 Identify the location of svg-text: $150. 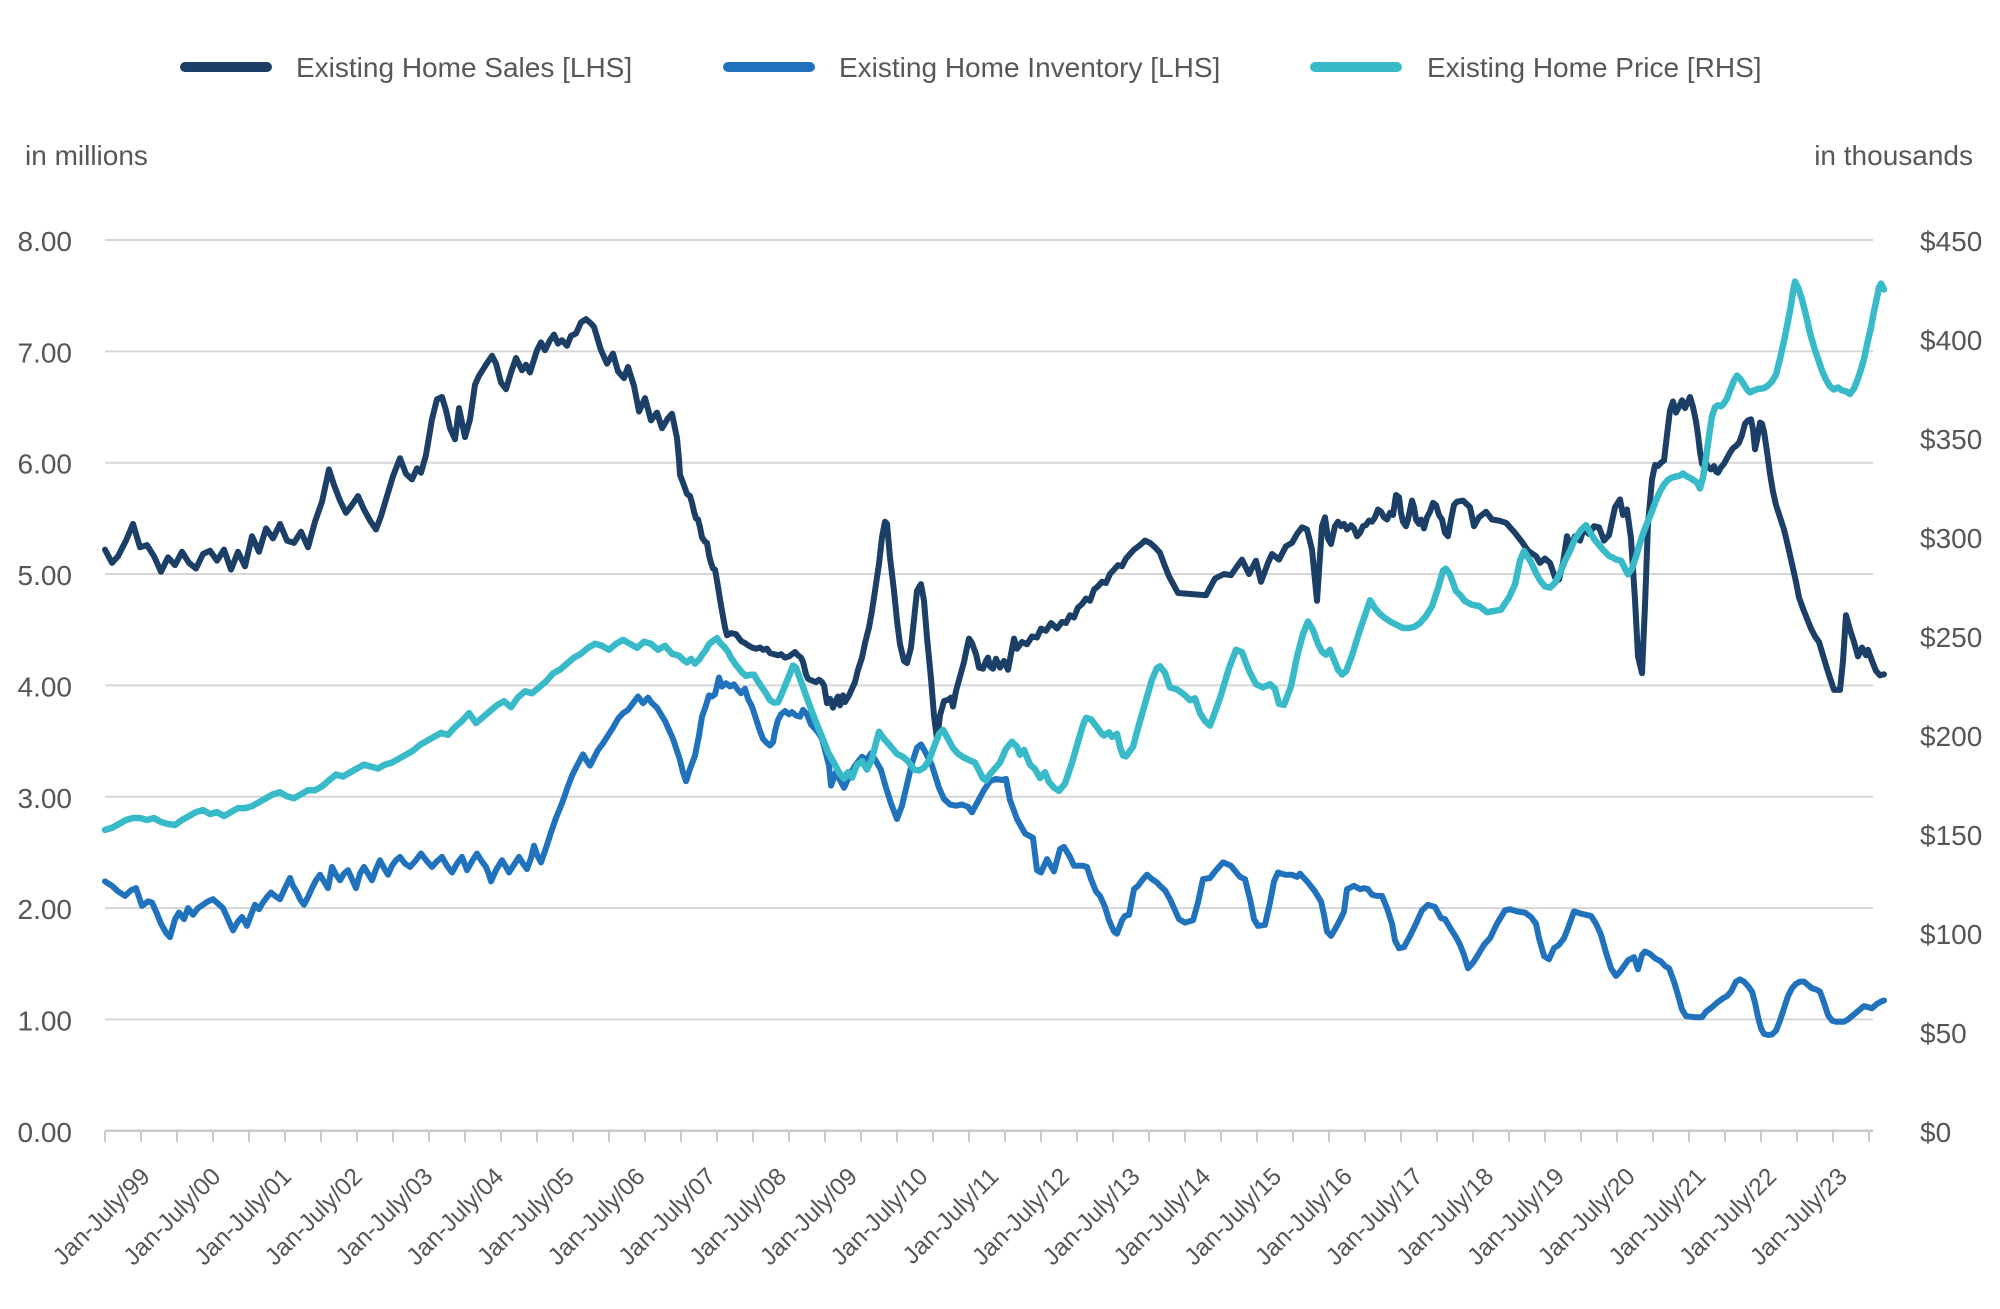
(1951, 835).